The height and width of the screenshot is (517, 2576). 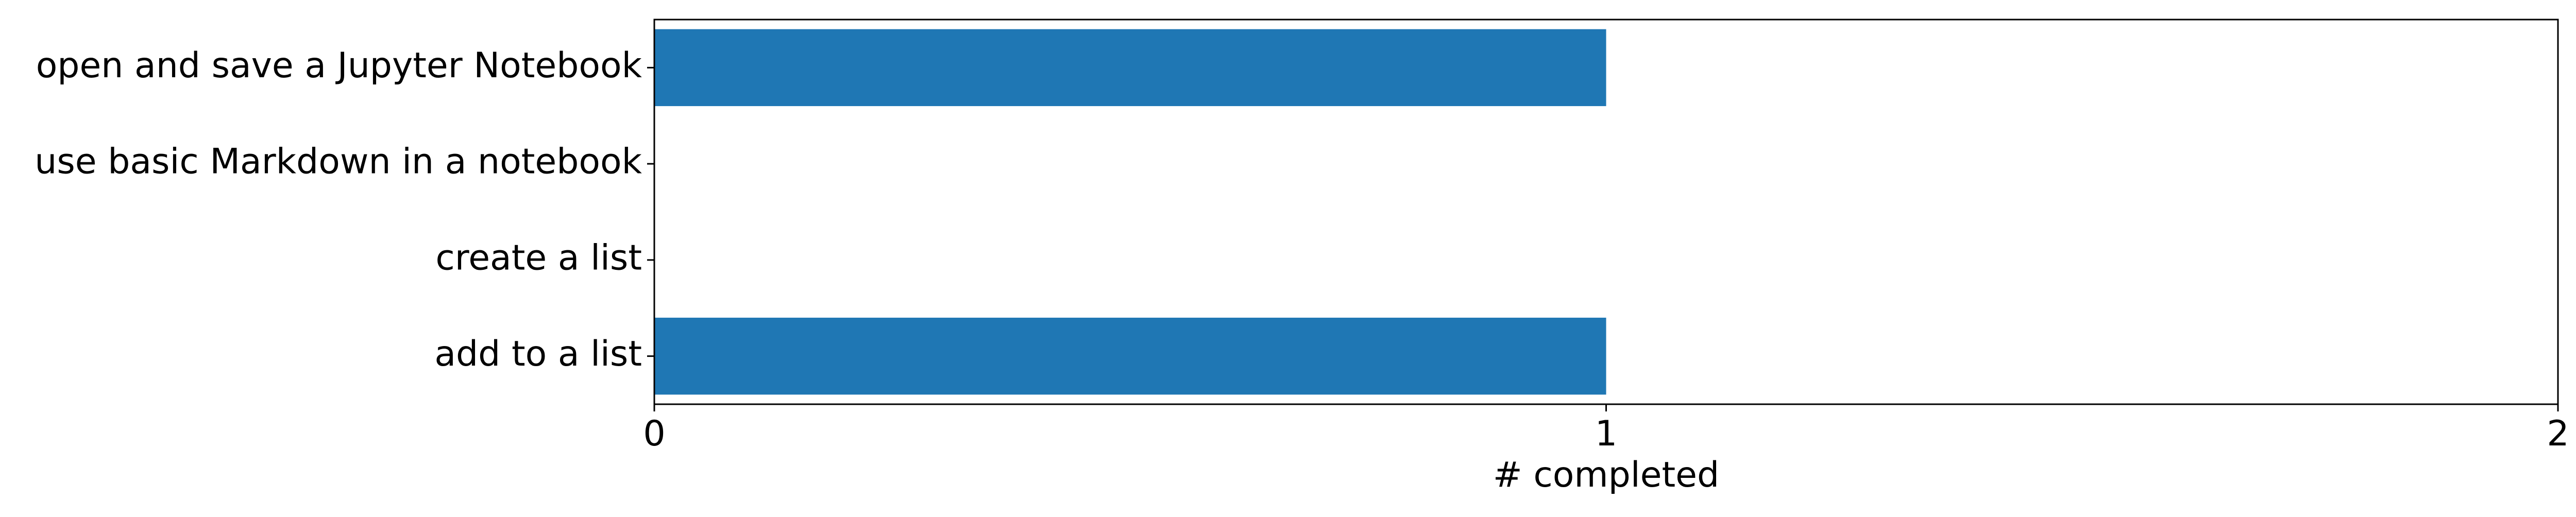 I want to click on y-tick-label-3: add to a list, so click(x=538, y=354).